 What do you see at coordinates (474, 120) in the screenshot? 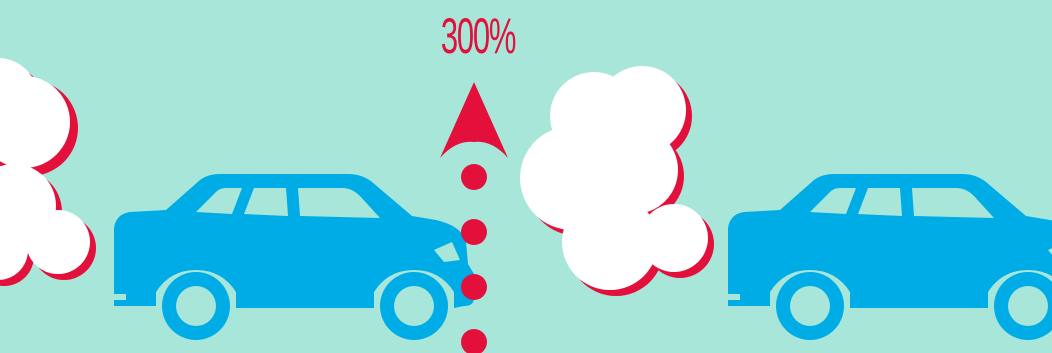
I see `up-arrow-icon` at bounding box center [474, 120].